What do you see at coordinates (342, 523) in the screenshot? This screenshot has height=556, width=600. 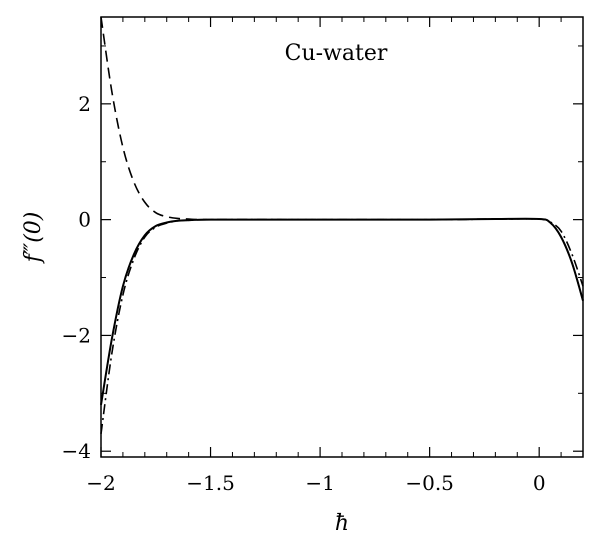 I see `x-axis-title: ħ` at bounding box center [342, 523].